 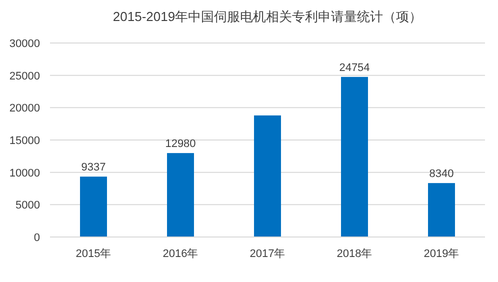 I want to click on x-tick-label: 2015年, so click(x=94, y=254).